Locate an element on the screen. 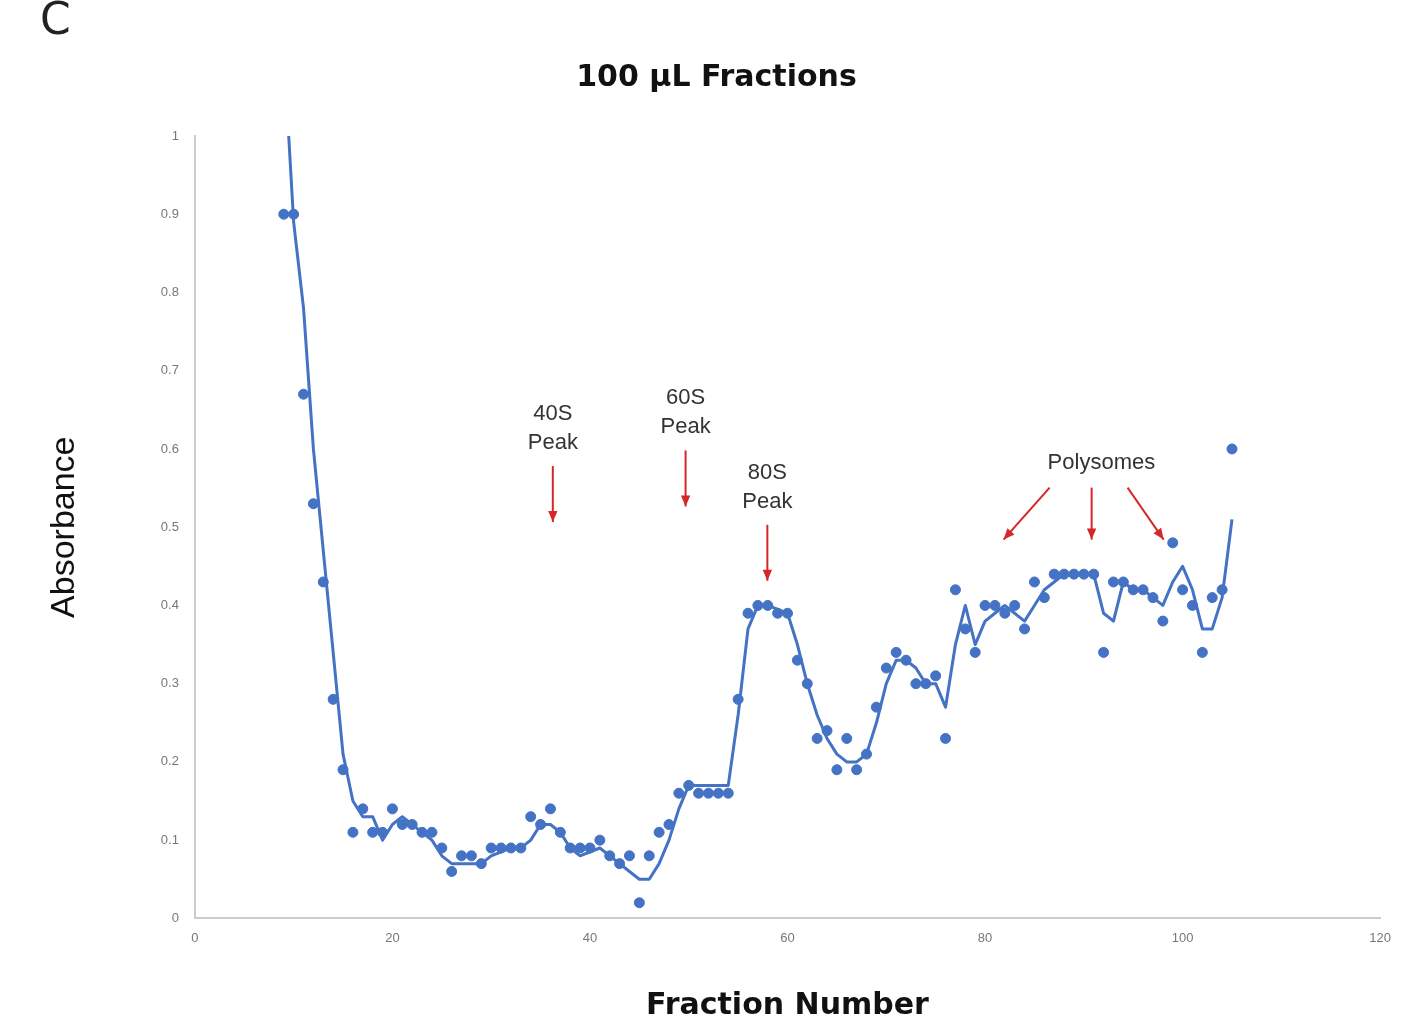 The height and width of the screenshot is (1028, 1403). text: C is located at coordinates (55, 22).